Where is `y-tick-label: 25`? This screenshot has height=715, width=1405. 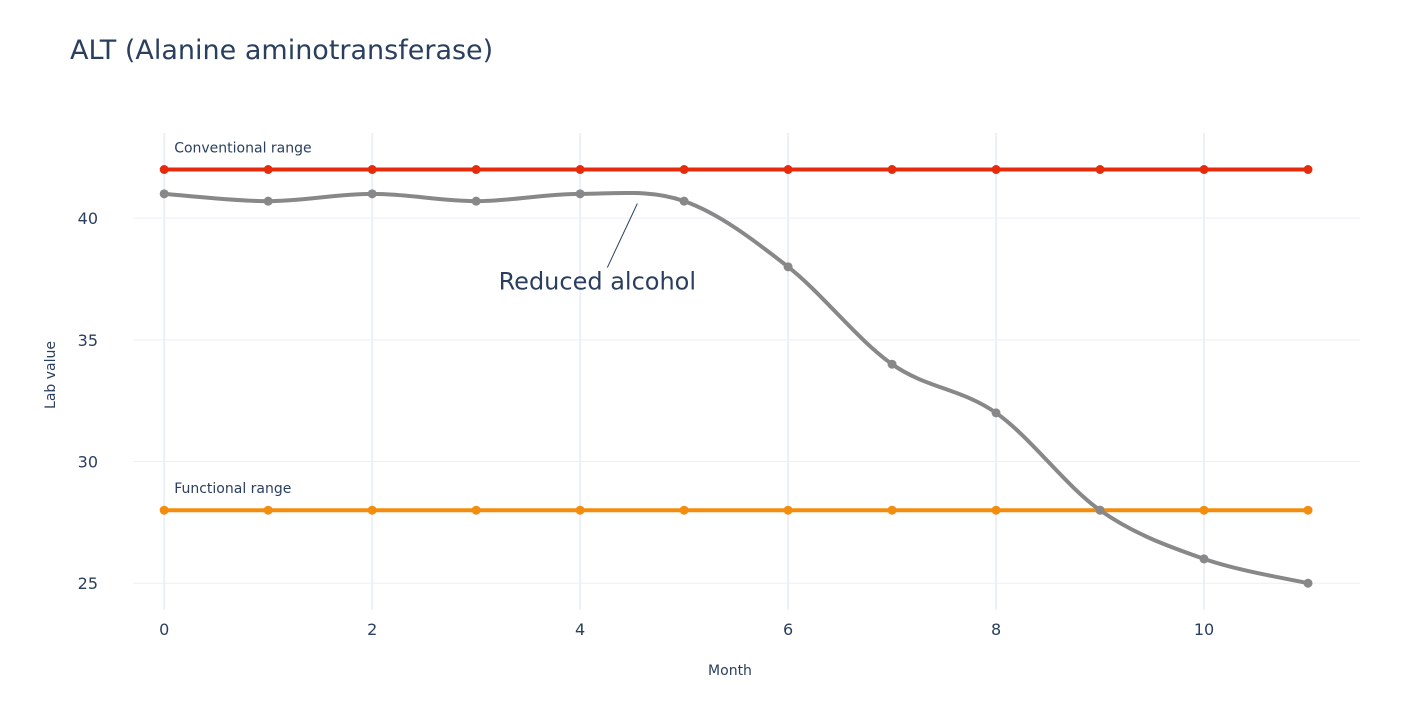 y-tick-label: 25 is located at coordinates (88, 583).